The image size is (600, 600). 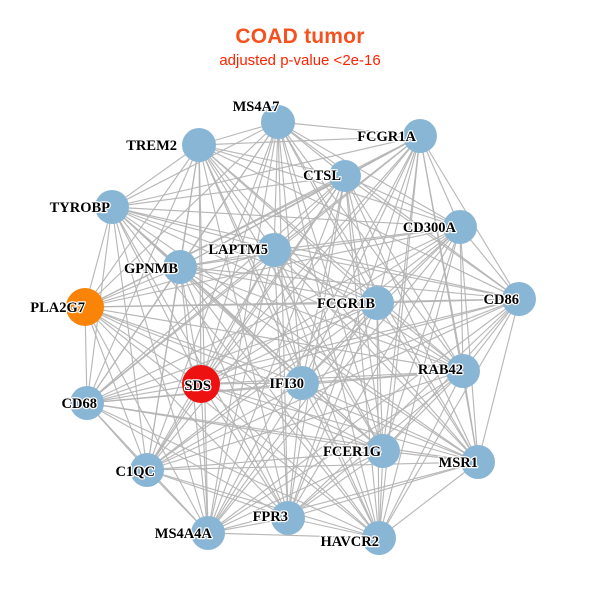 What do you see at coordinates (151, 269) in the screenshot?
I see `node-label-gpnmb: GPNMB` at bounding box center [151, 269].